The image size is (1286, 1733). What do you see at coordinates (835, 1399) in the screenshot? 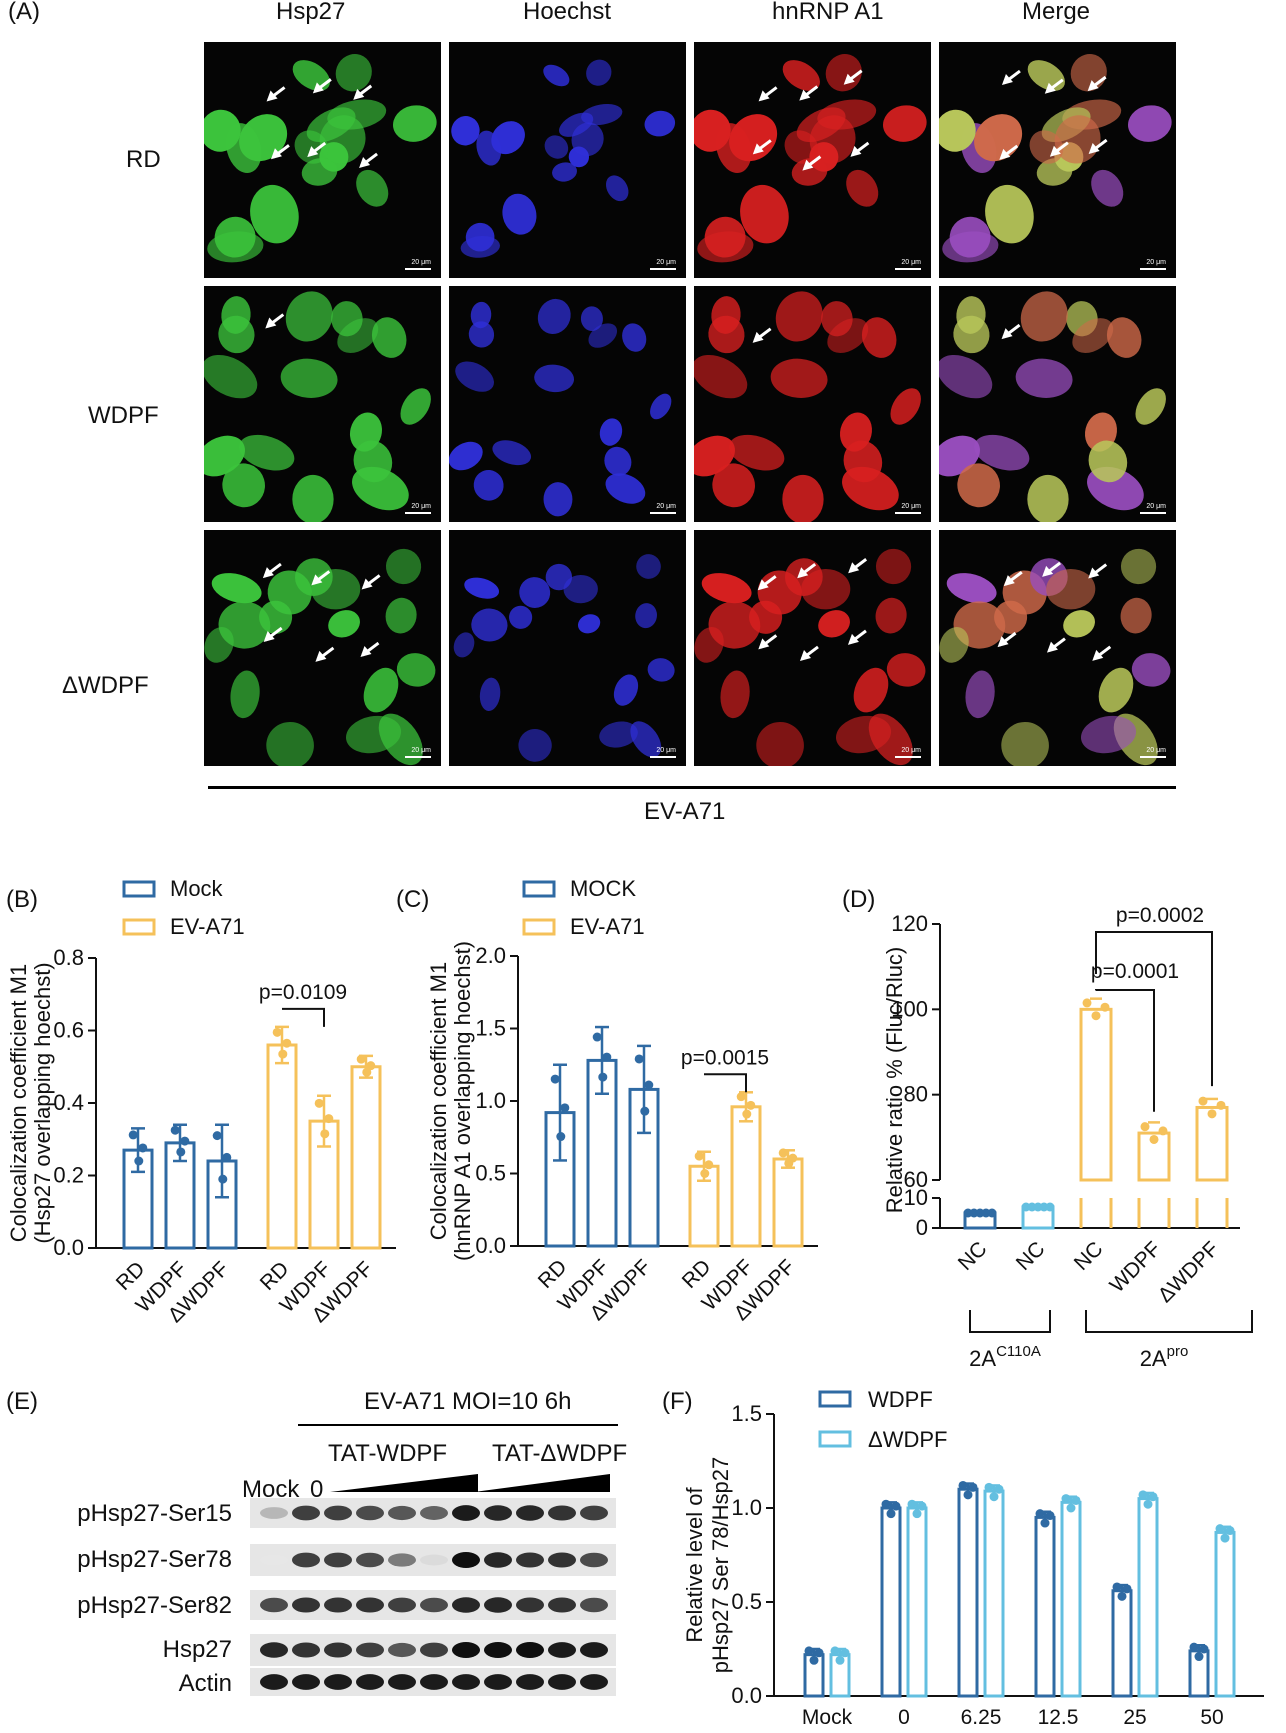
I see `legend-swatch` at bounding box center [835, 1399].